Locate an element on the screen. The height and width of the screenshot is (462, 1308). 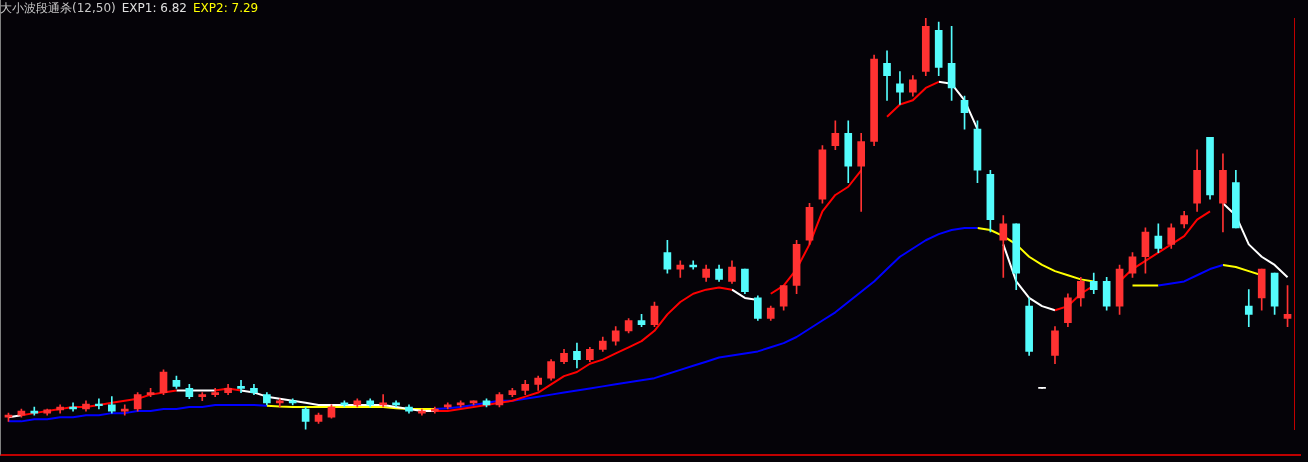
chart-title: 大小波段通杀(12,50) is located at coordinates (58, 8).